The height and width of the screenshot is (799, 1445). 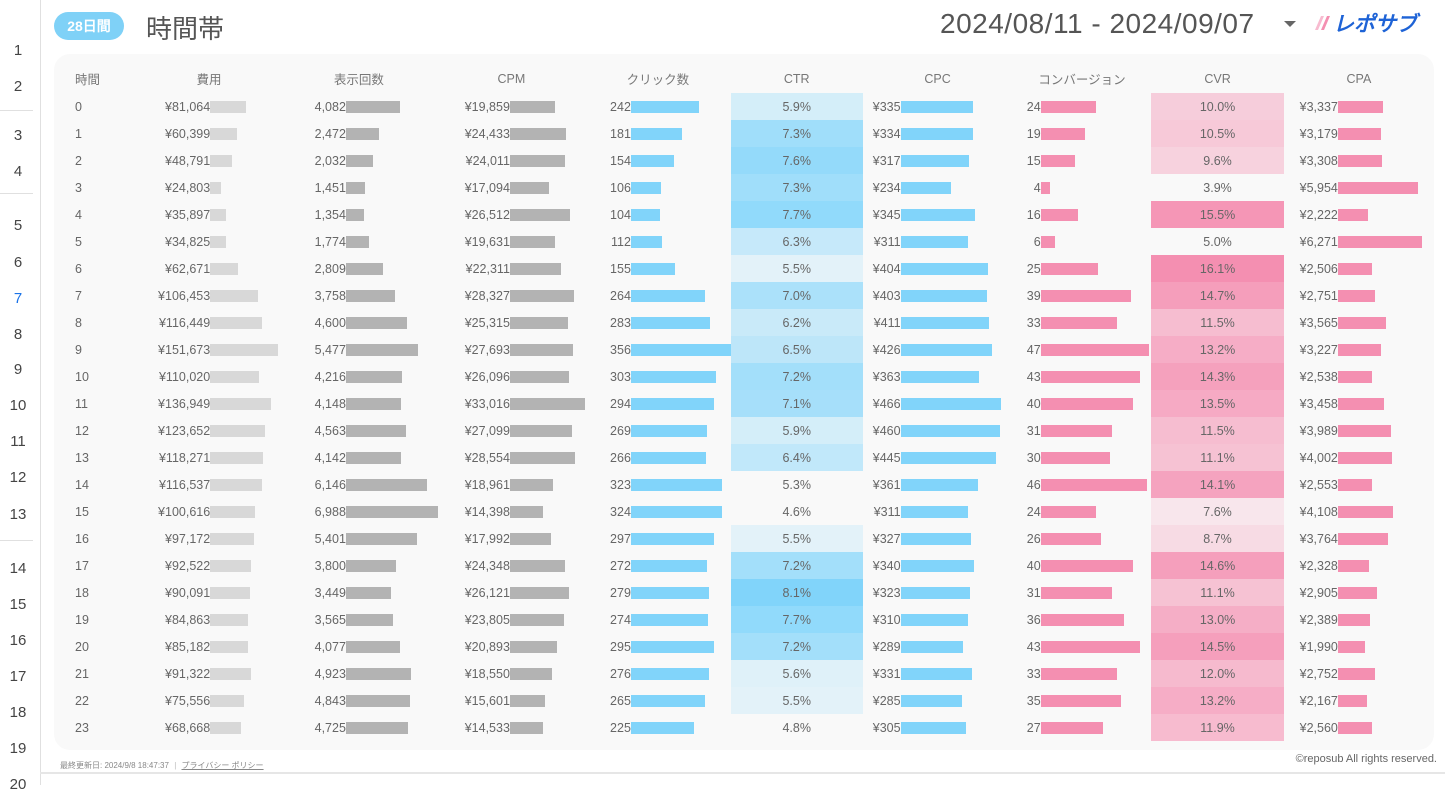 What do you see at coordinates (18, 784) in the screenshot?
I see `row-number: 20` at bounding box center [18, 784].